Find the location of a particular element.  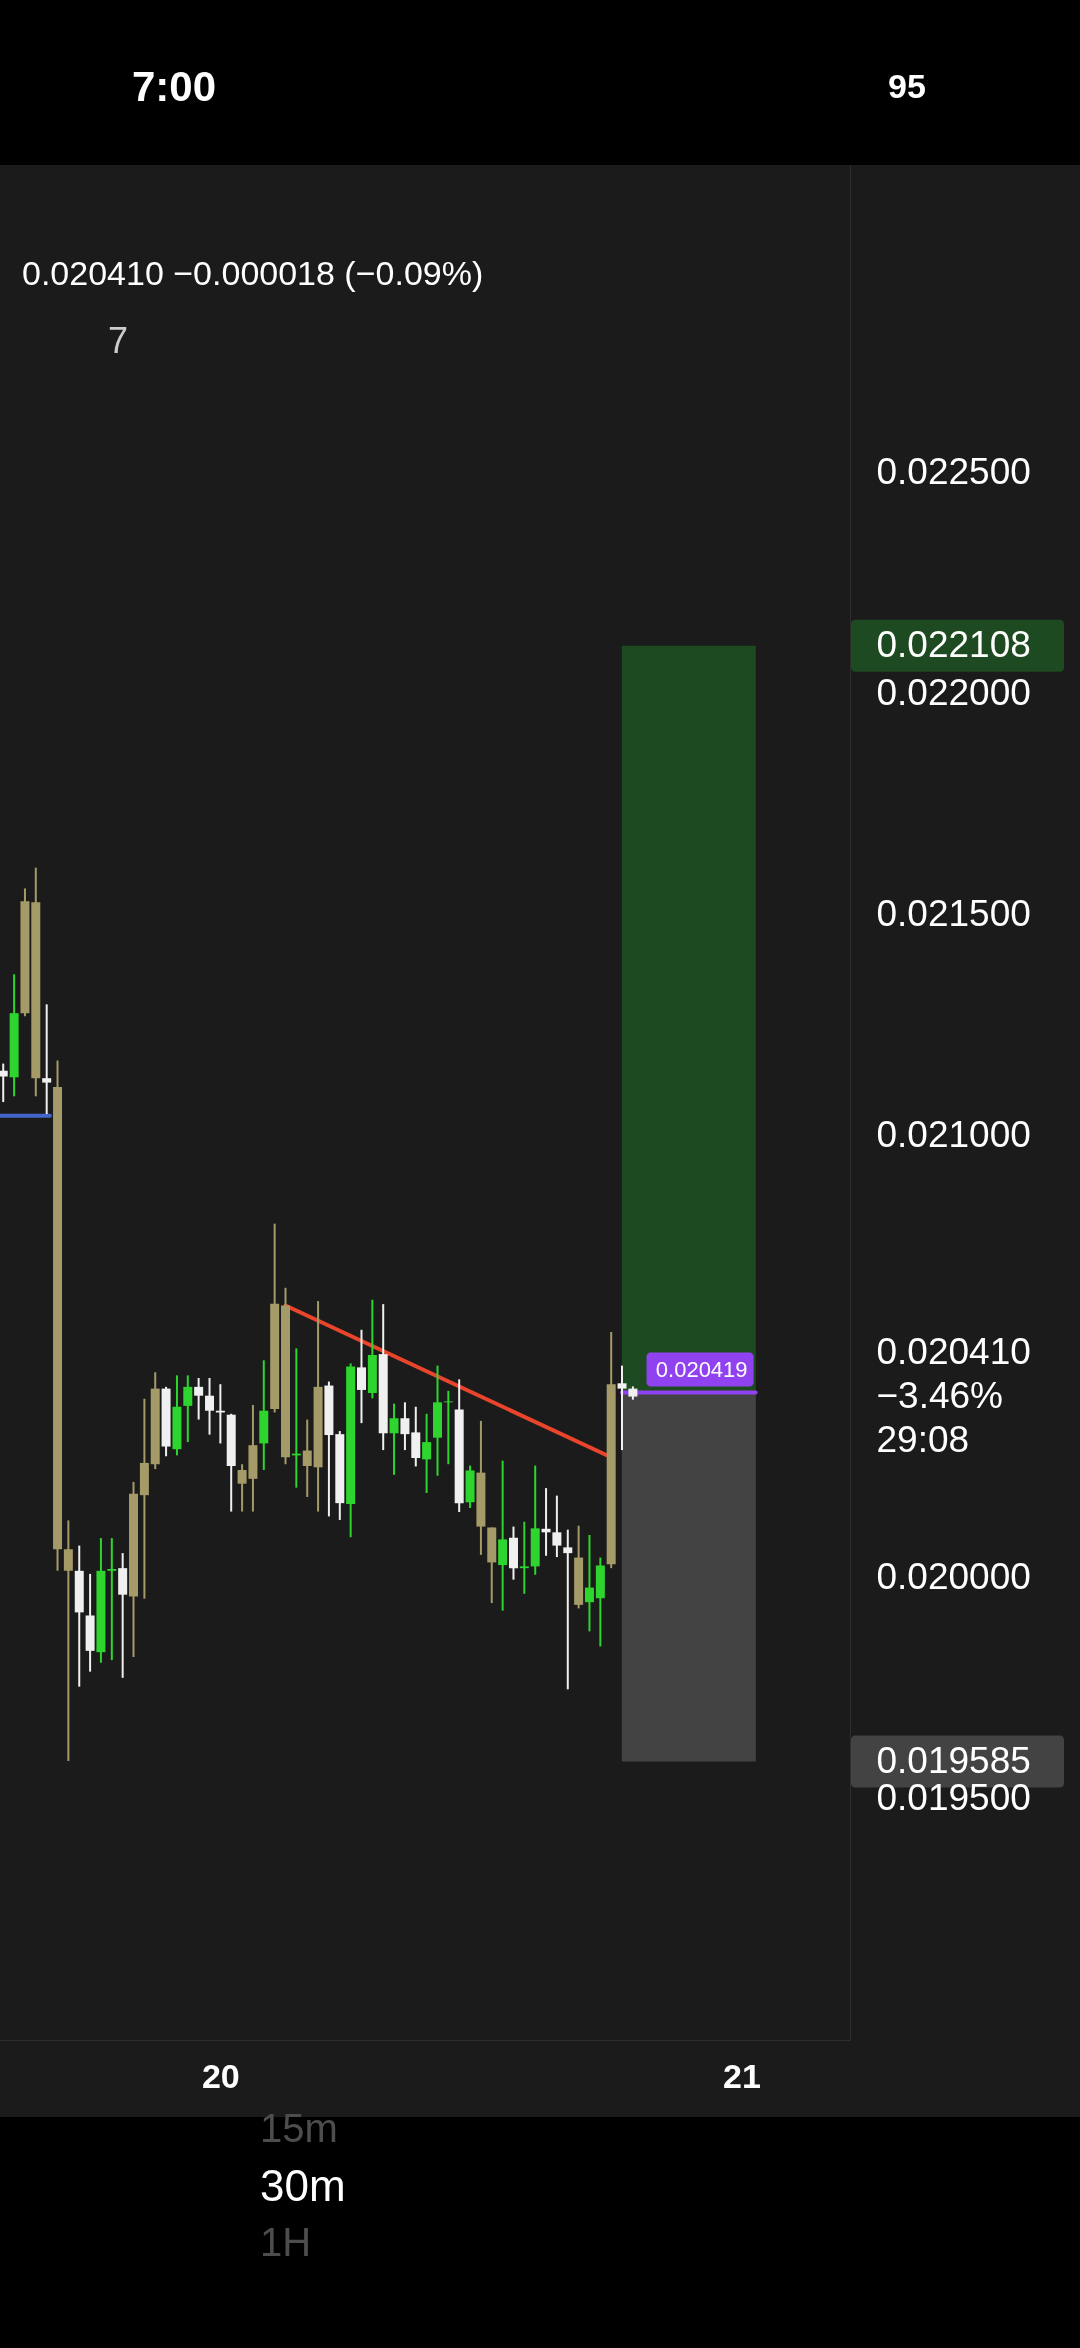

y-tick-label: 0.022108 is located at coordinates (953, 645).